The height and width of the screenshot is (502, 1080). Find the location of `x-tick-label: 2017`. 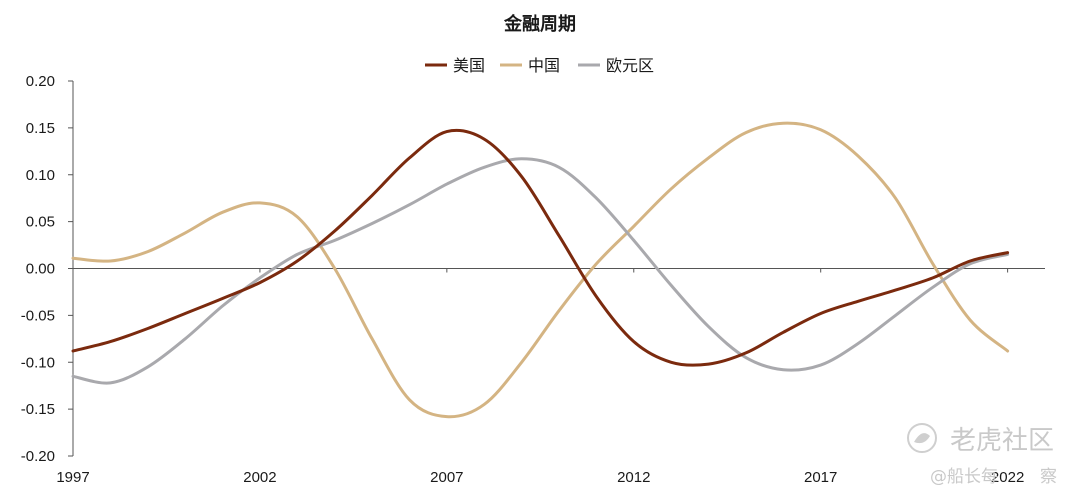

x-tick-label: 2017 is located at coordinates (820, 477).